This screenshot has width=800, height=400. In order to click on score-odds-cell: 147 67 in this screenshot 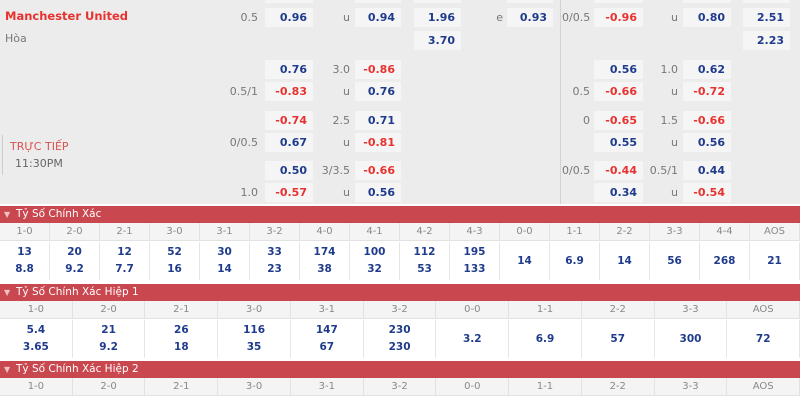, I will do `click(327, 339)`.